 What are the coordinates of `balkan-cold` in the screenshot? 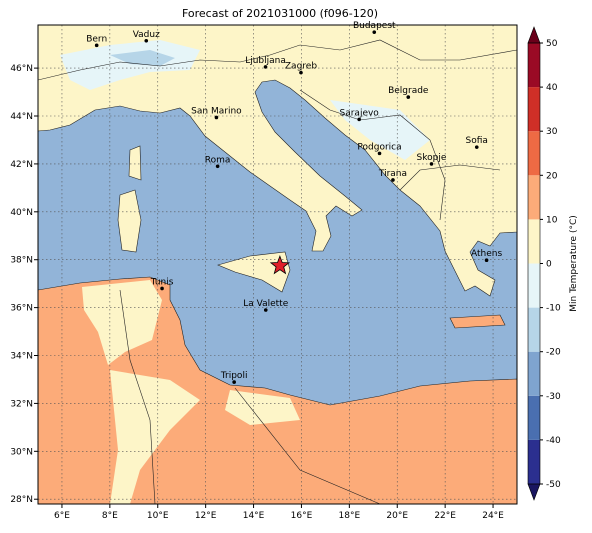 It's located at (380, 130).